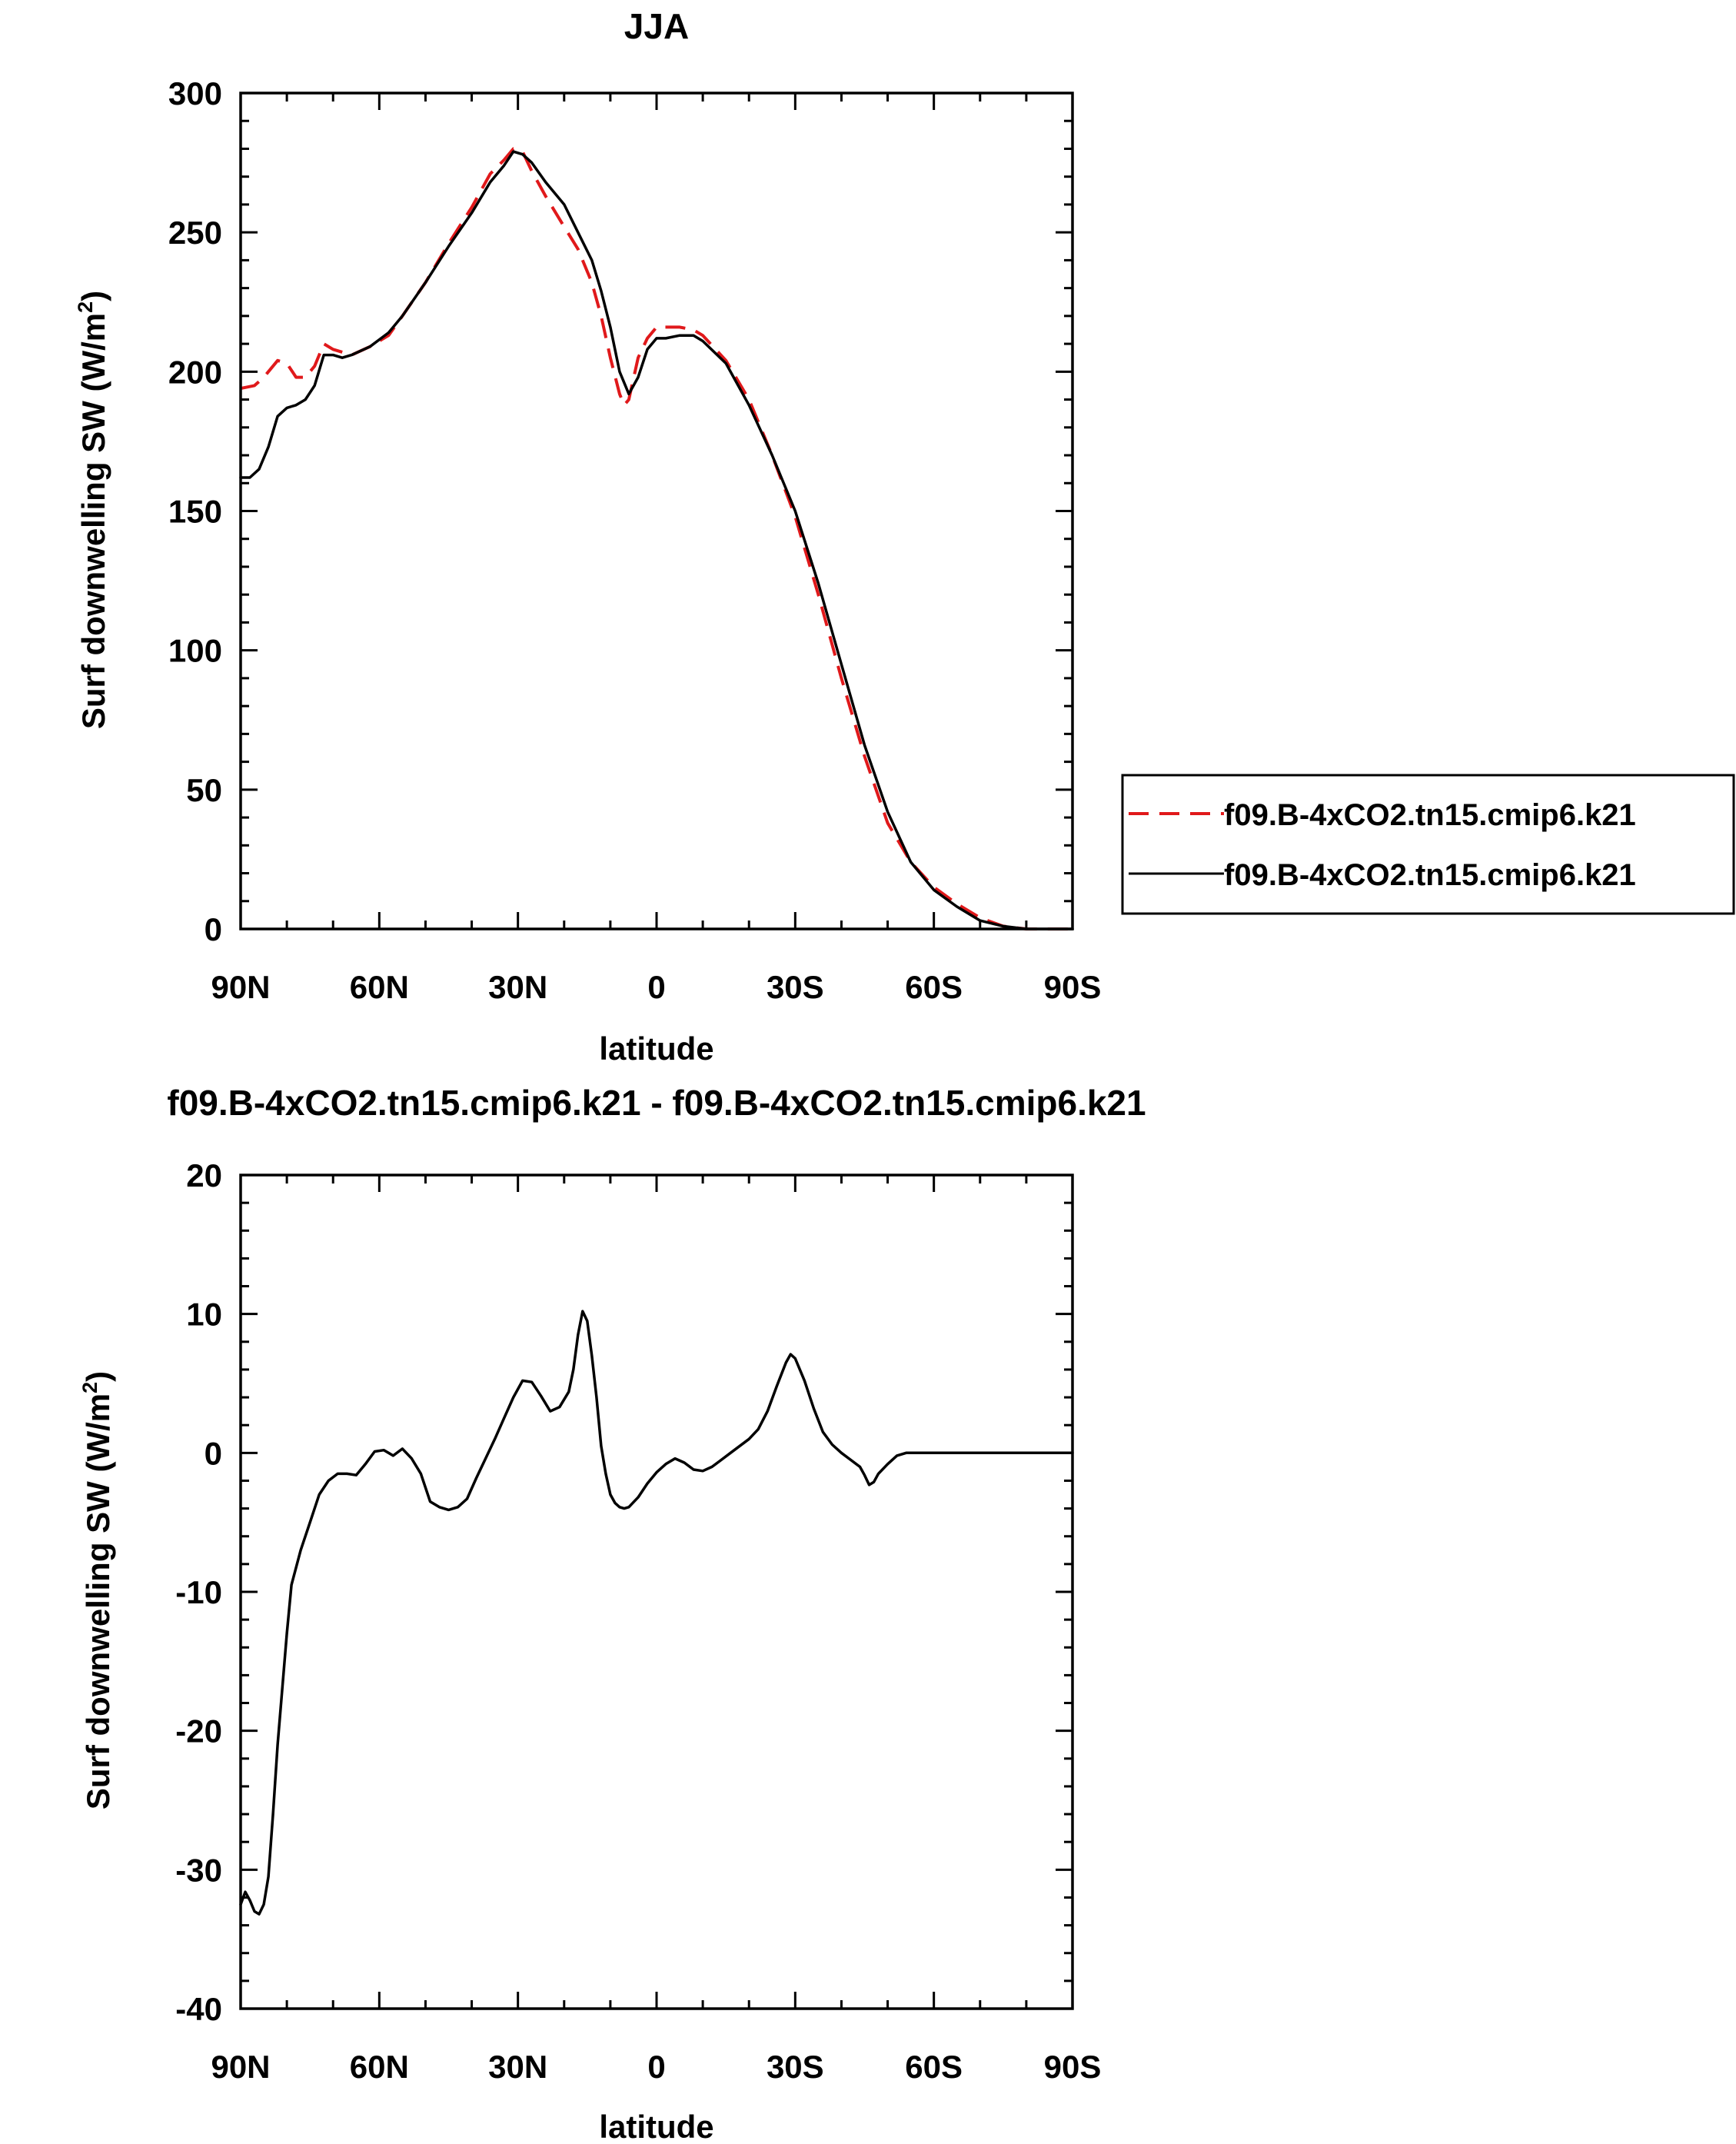 Image resolution: width=1736 pixels, height=2144 pixels. I want to click on top-y-tick-label: 250, so click(195, 233).